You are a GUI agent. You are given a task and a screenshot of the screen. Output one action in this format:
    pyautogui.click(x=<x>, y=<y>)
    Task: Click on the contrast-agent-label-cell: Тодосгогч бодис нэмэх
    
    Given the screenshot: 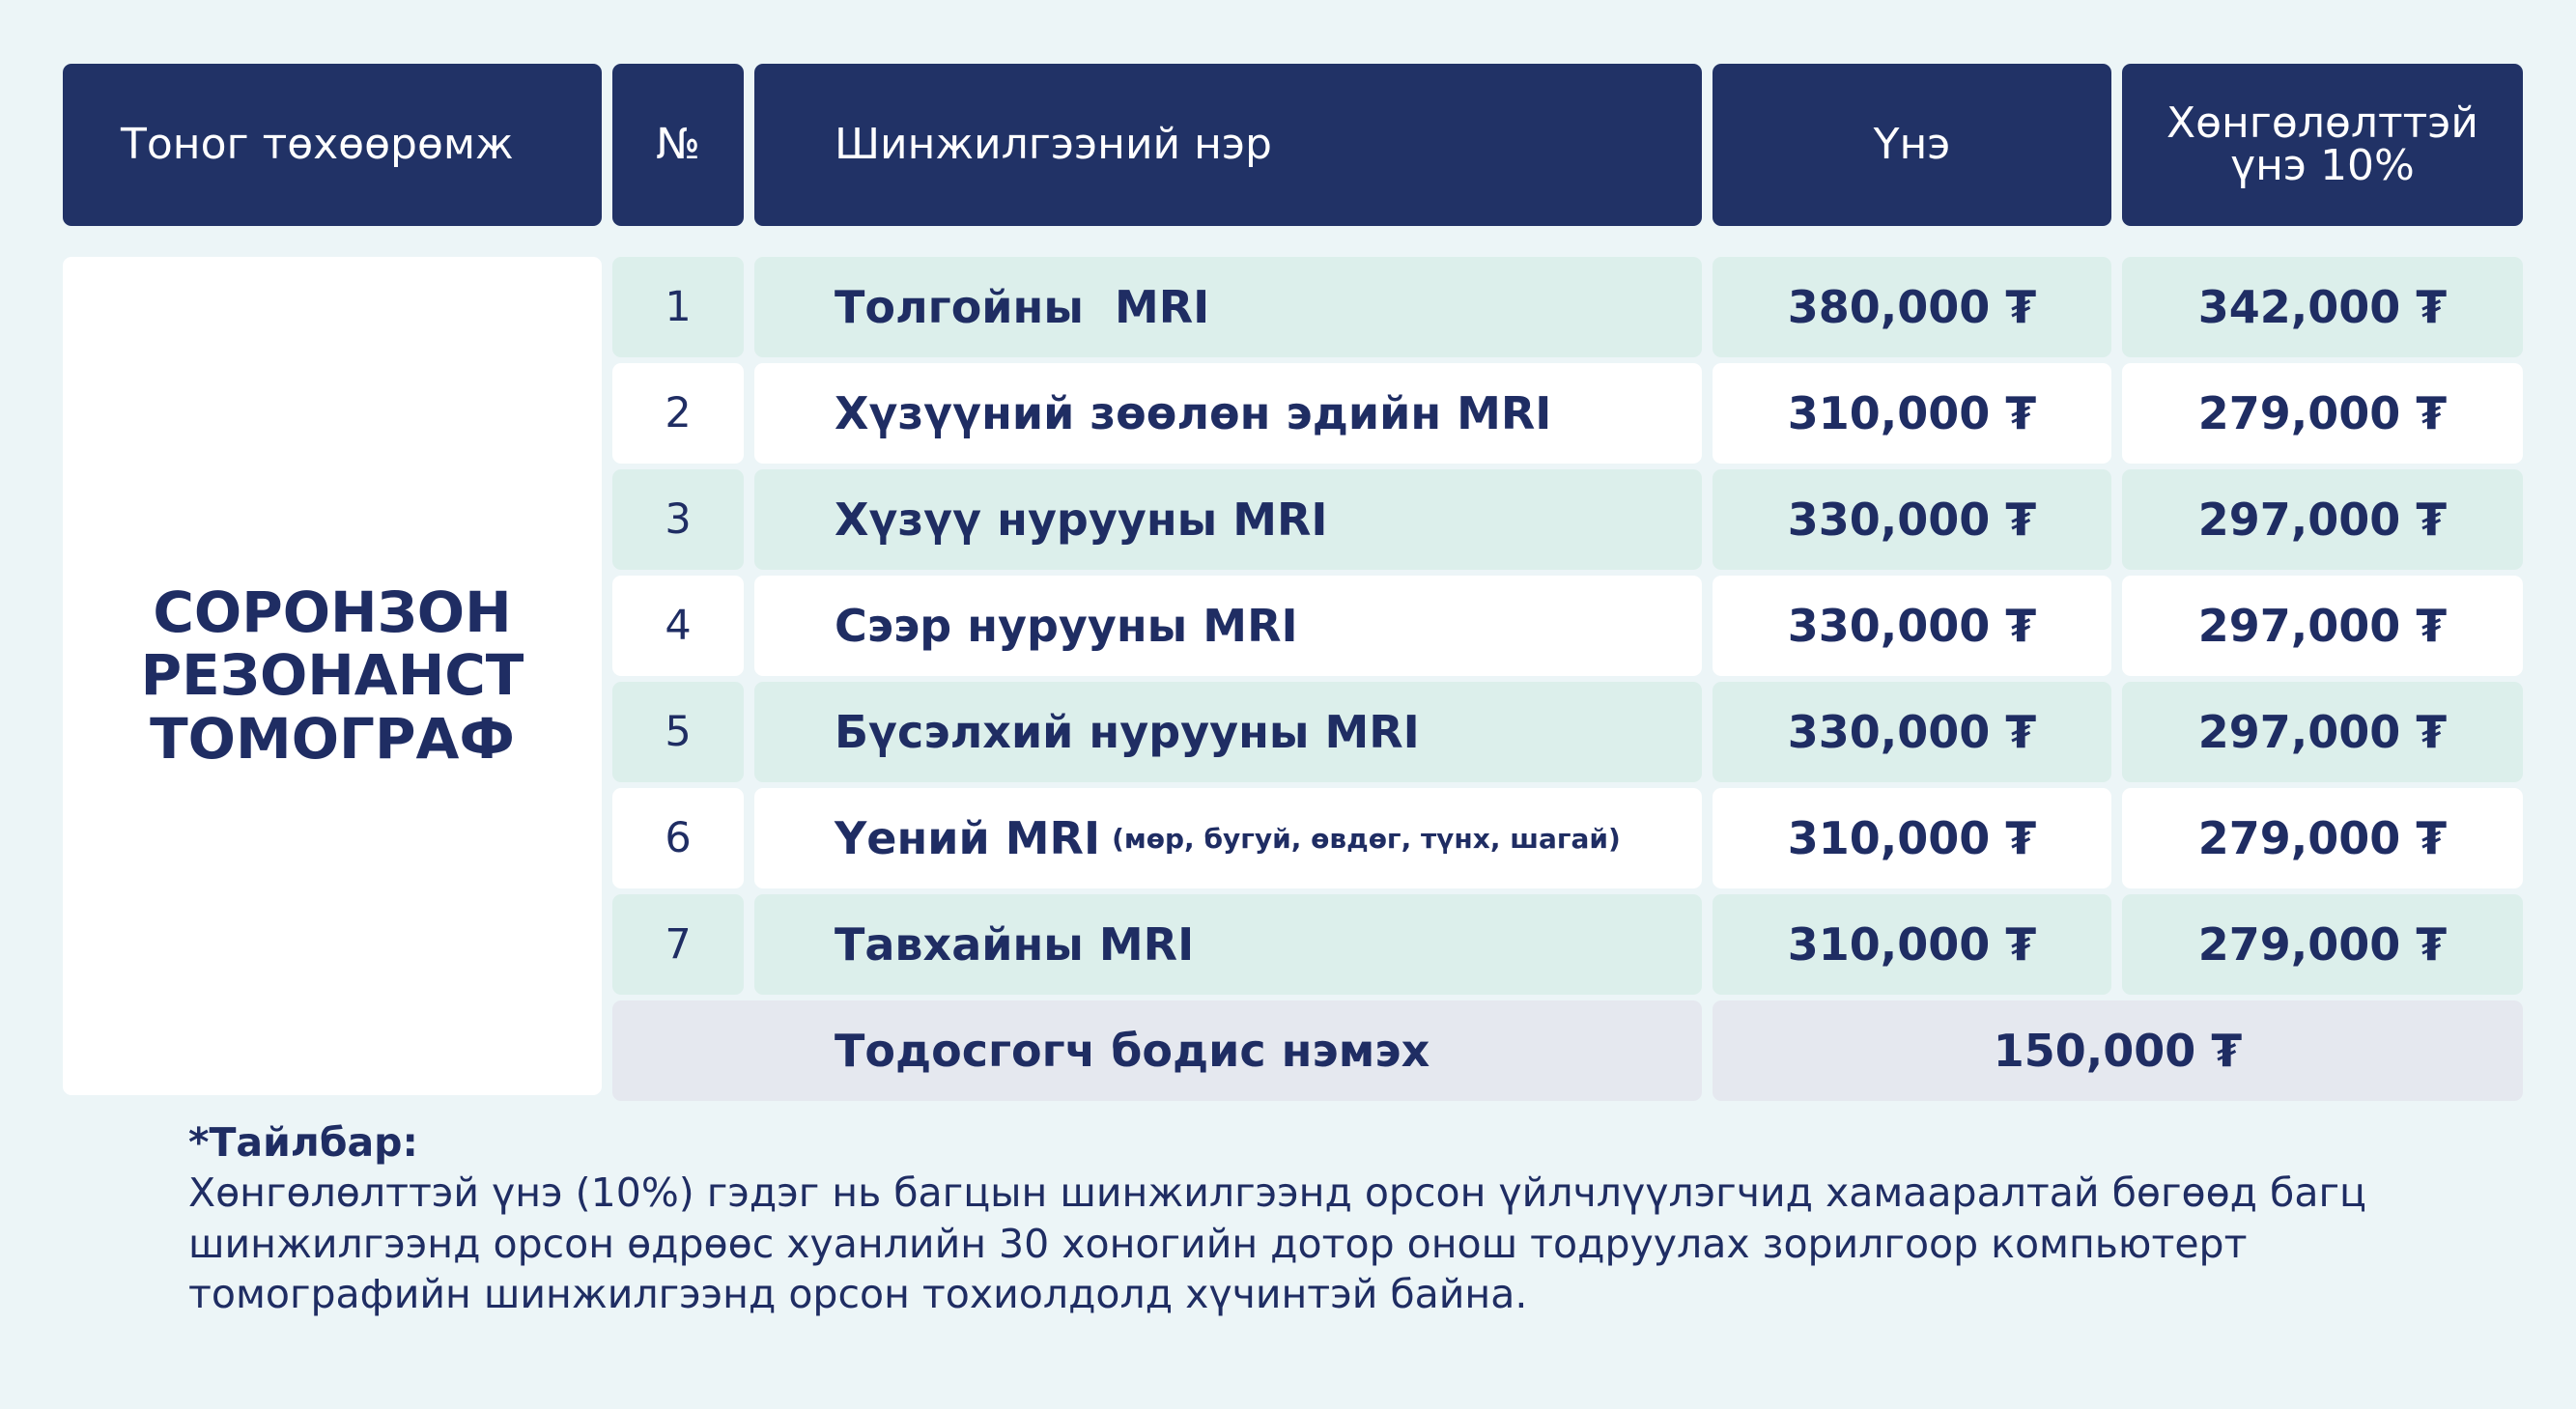 What is the action you would take?
    pyautogui.click(x=1157, y=1050)
    